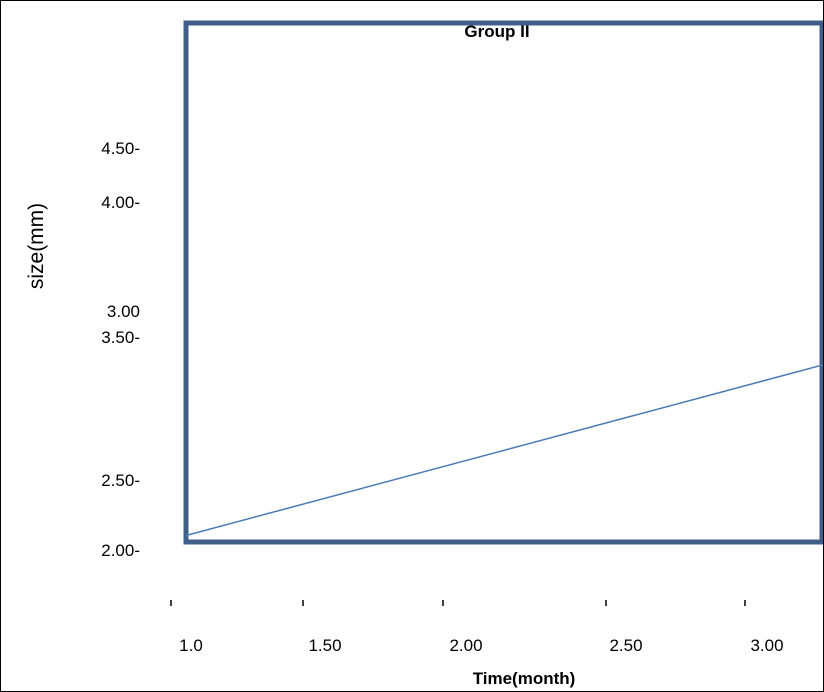 The height and width of the screenshot is (692, 824). I want to click on x-tick-label: 1.50, so click(324, 645).